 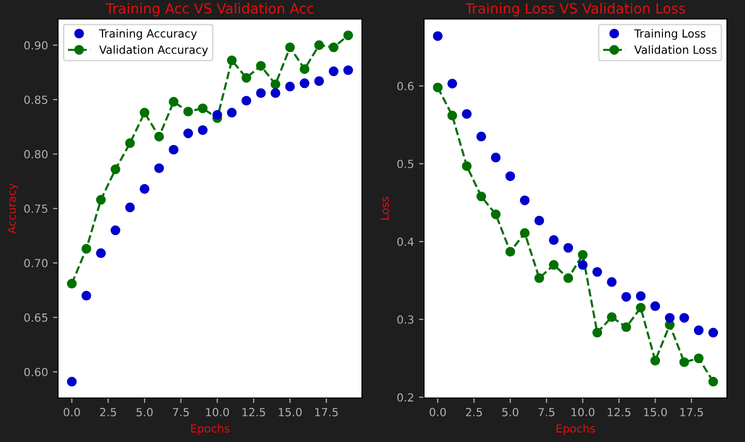 What do you see at coordinates (670, 34) in the screenshot?
I see `legend-label: Training Loss` at bounding box center [670, 34].